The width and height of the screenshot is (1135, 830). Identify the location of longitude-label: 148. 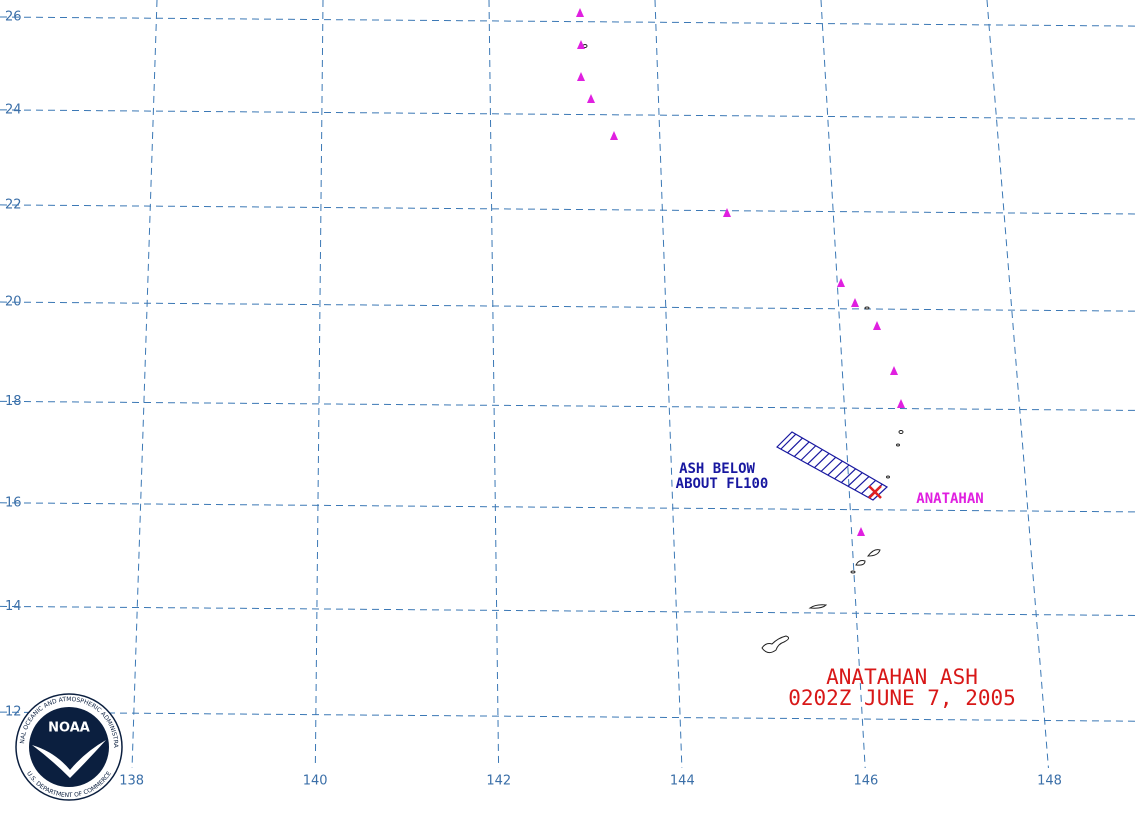
(1049, 781).